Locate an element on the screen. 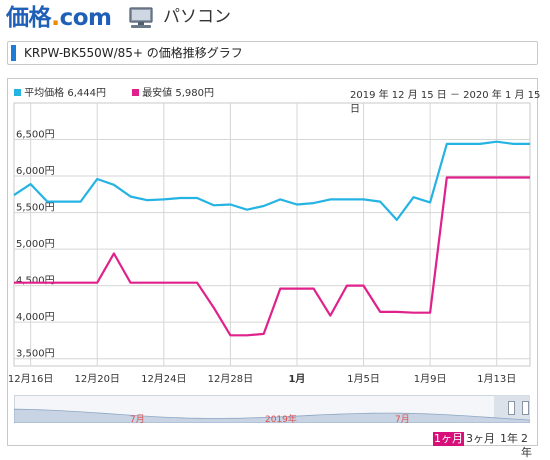 This screenshot has height=460, width=550. range-button-2y: 2年 is located at coordinates (526, 445).